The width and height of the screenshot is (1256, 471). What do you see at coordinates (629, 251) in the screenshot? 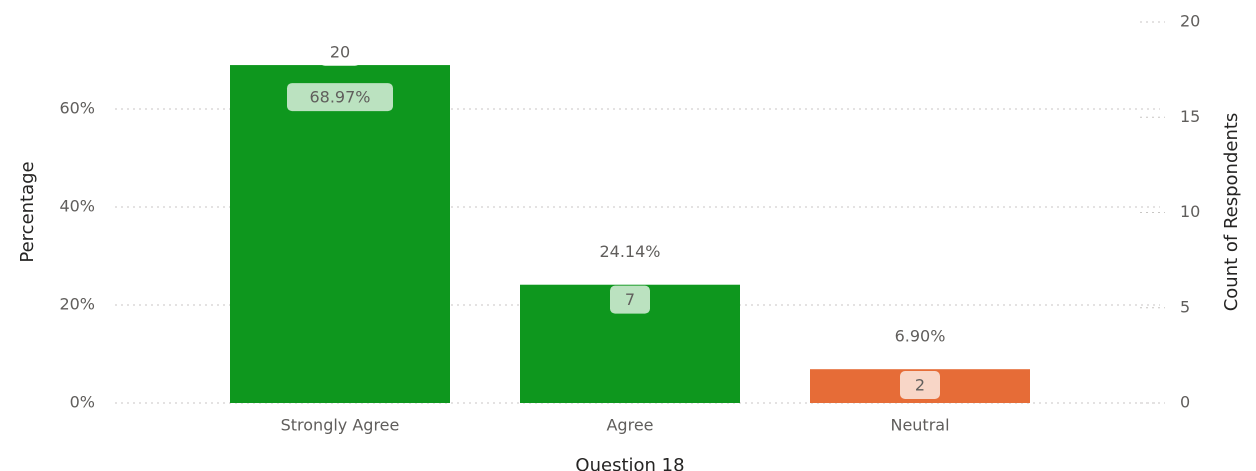
I see `percent-label: 24.14%` at bounding box center [629, 251].